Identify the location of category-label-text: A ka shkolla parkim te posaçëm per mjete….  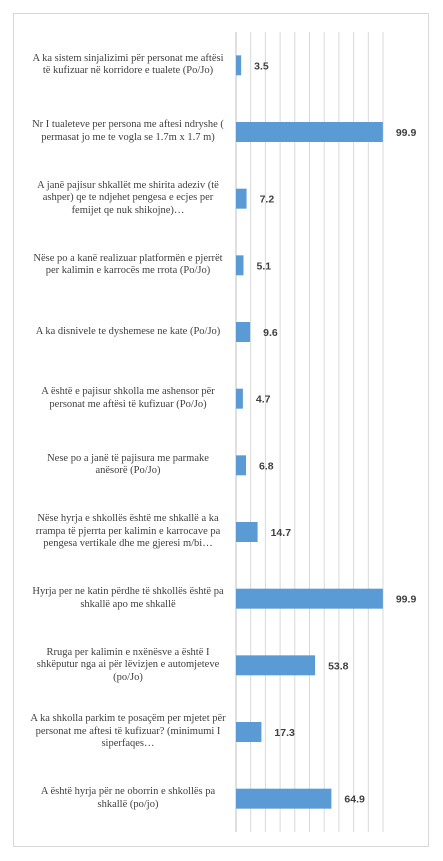
(128, 731).